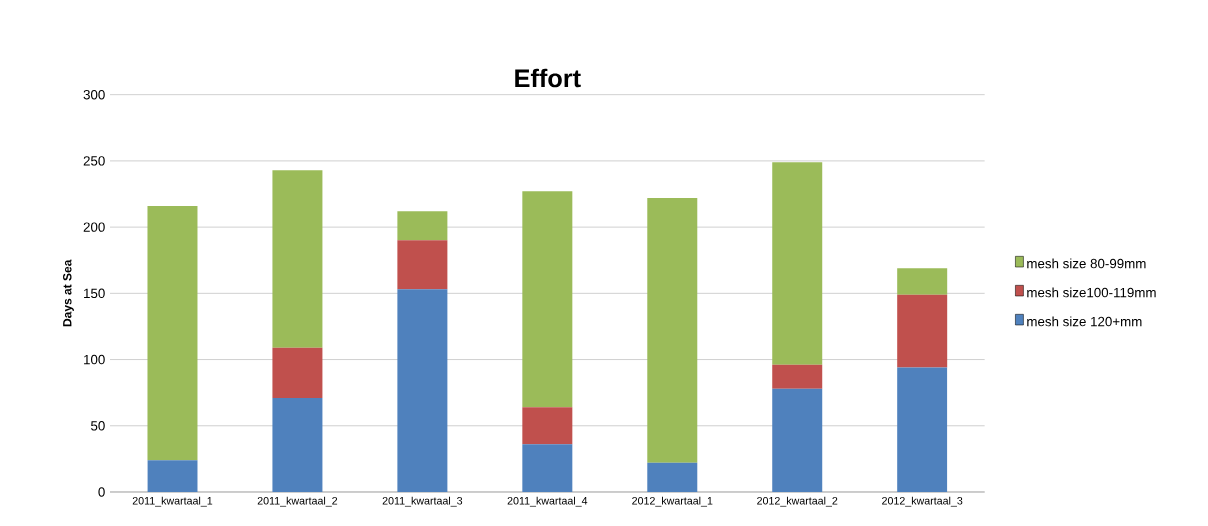  What do you see at coordinates (94, 94) in the screenshot?
I see `y-tick-label: 300` at bounding box center [94, 94].